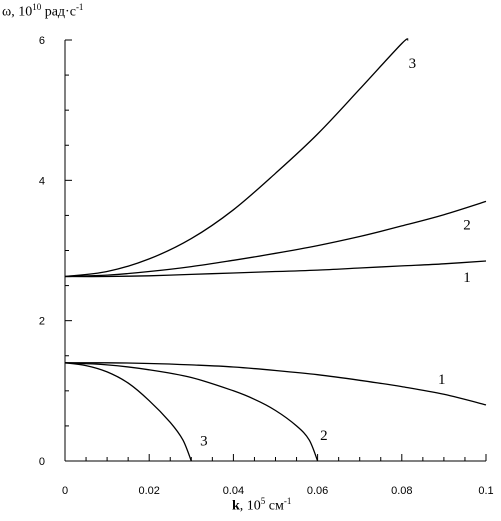  What do you see at coordinates (65, 491) in the screenshot?
I see `x-tick-label: 0` at bounding box center [65, 491].